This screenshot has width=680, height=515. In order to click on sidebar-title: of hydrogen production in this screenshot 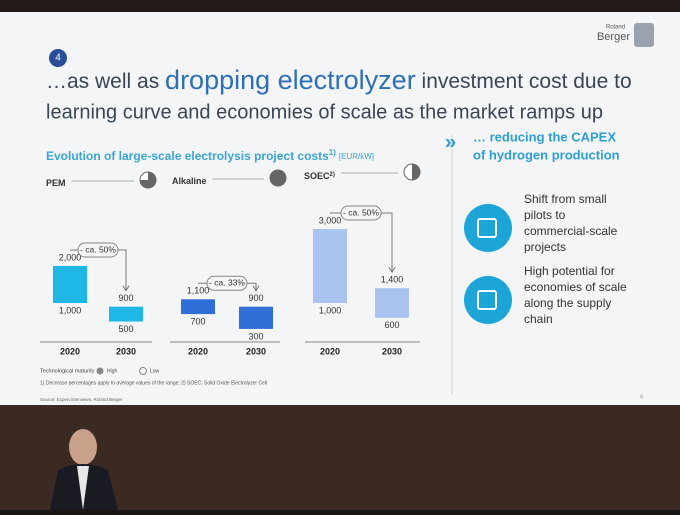, I will do `click(546, 154)`.